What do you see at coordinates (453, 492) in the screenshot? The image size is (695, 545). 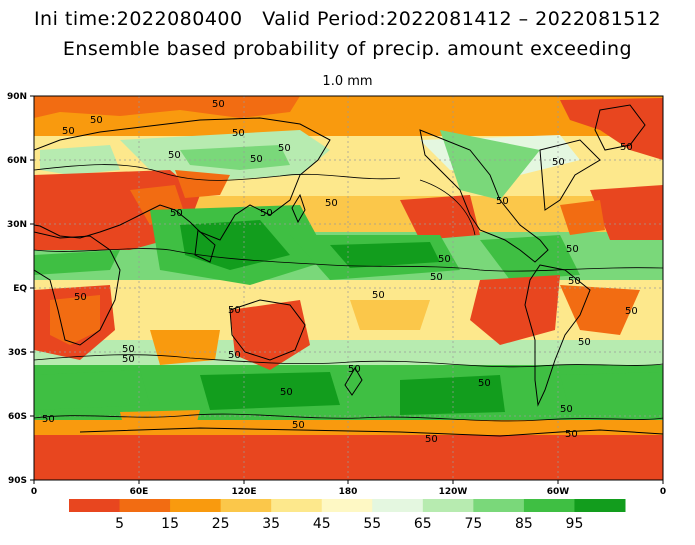 I see `lon-label: 120W` at bounding box center [453, 492].